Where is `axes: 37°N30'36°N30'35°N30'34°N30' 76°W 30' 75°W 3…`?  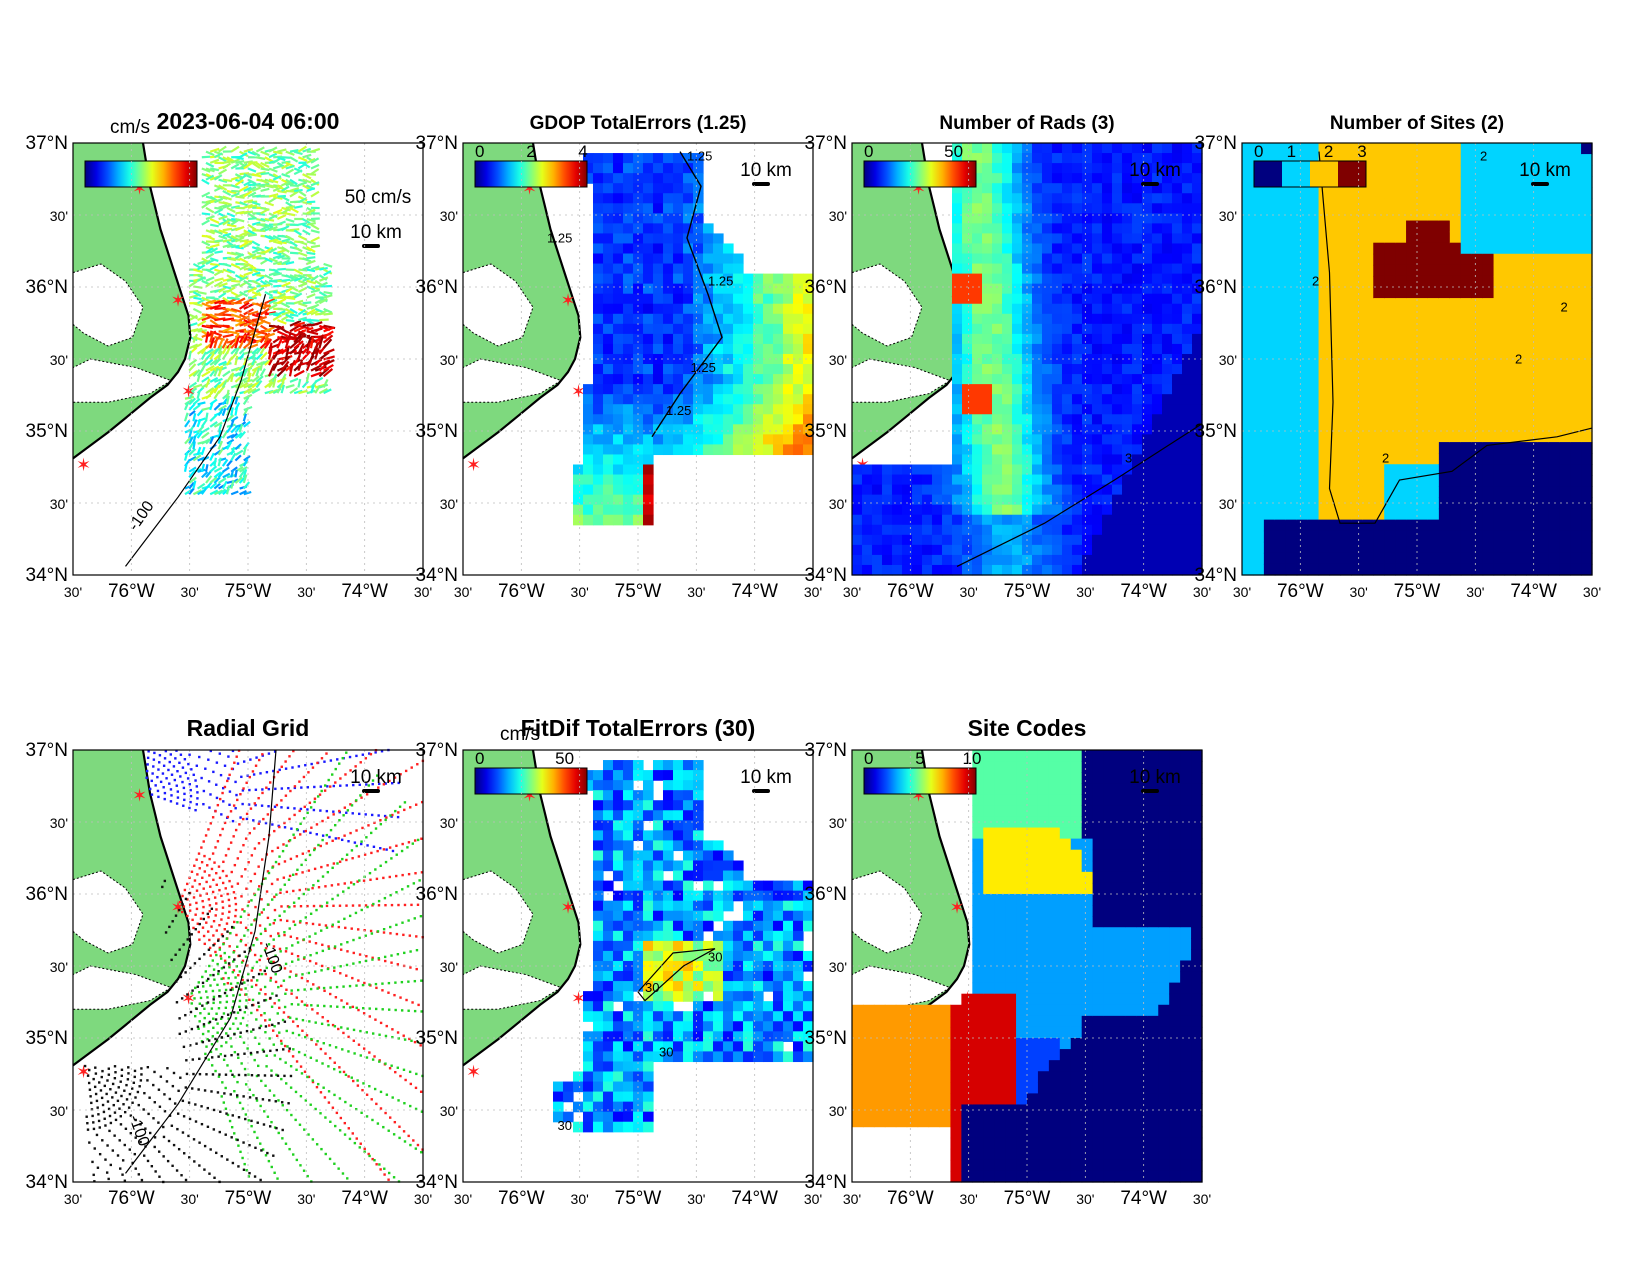 axes: 37°N30'36°N30'35°N30'34°N30' 76°W 30' 75°W 3… is located at coordinates (619, 367).